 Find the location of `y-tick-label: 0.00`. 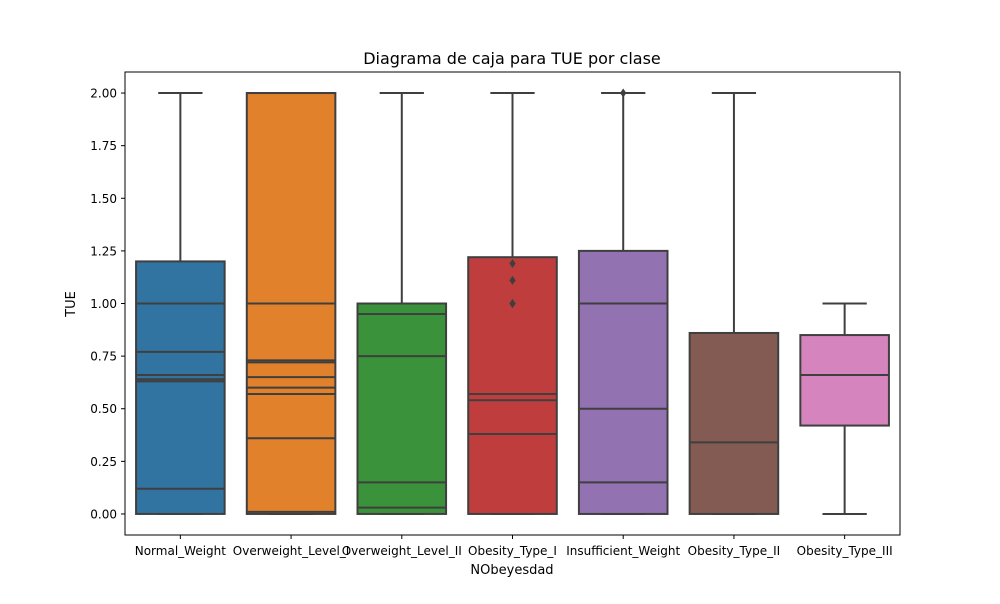

y-tick-label: 0.00 is located at coordinates (103, 514).